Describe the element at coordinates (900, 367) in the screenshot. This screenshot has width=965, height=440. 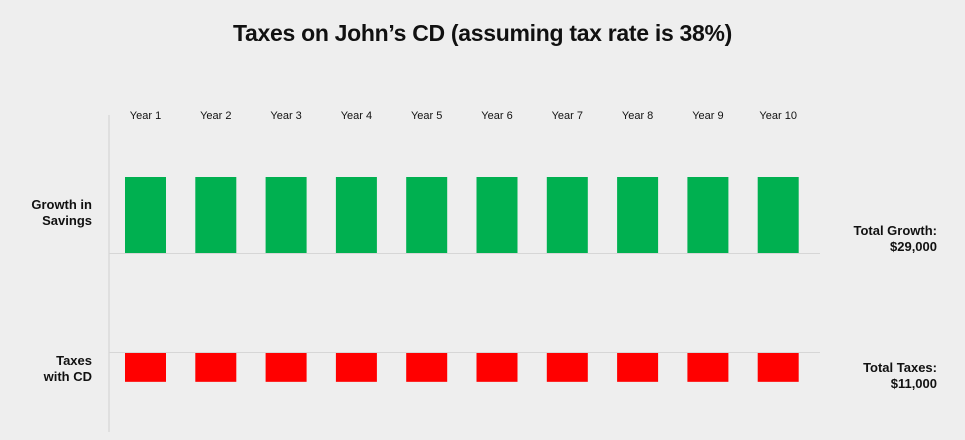
I see `total-taxes-label: Total Taxes:` at that location.